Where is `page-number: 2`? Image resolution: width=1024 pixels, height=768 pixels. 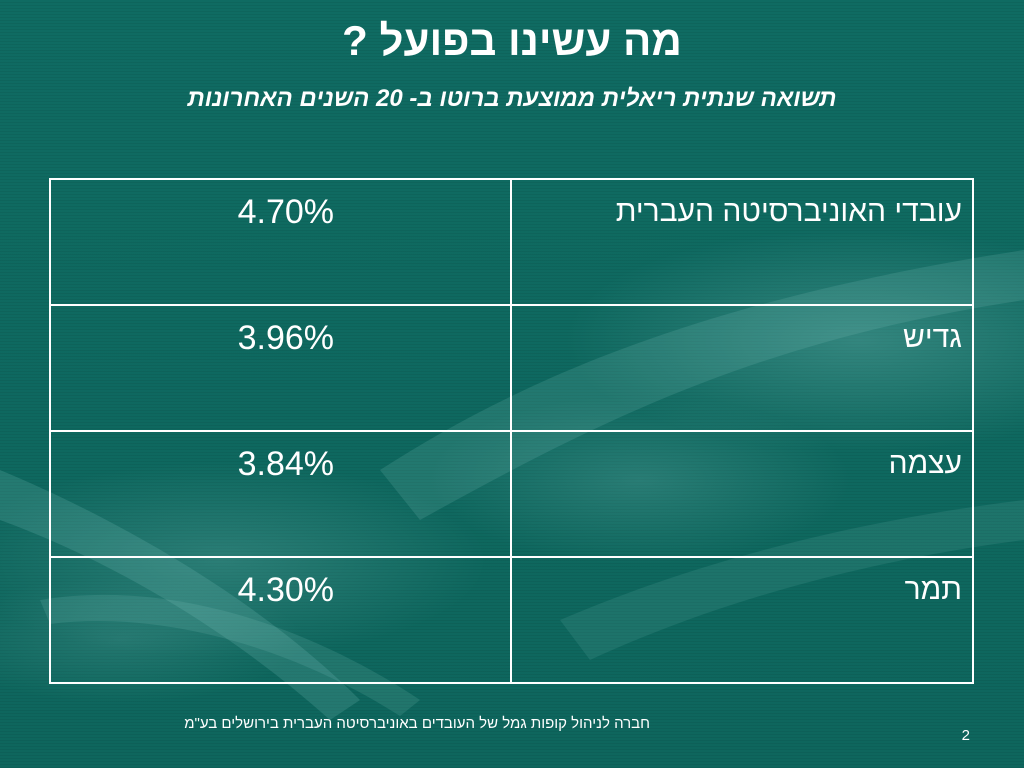
page-number: 2 is located at coordinates (965, 735).